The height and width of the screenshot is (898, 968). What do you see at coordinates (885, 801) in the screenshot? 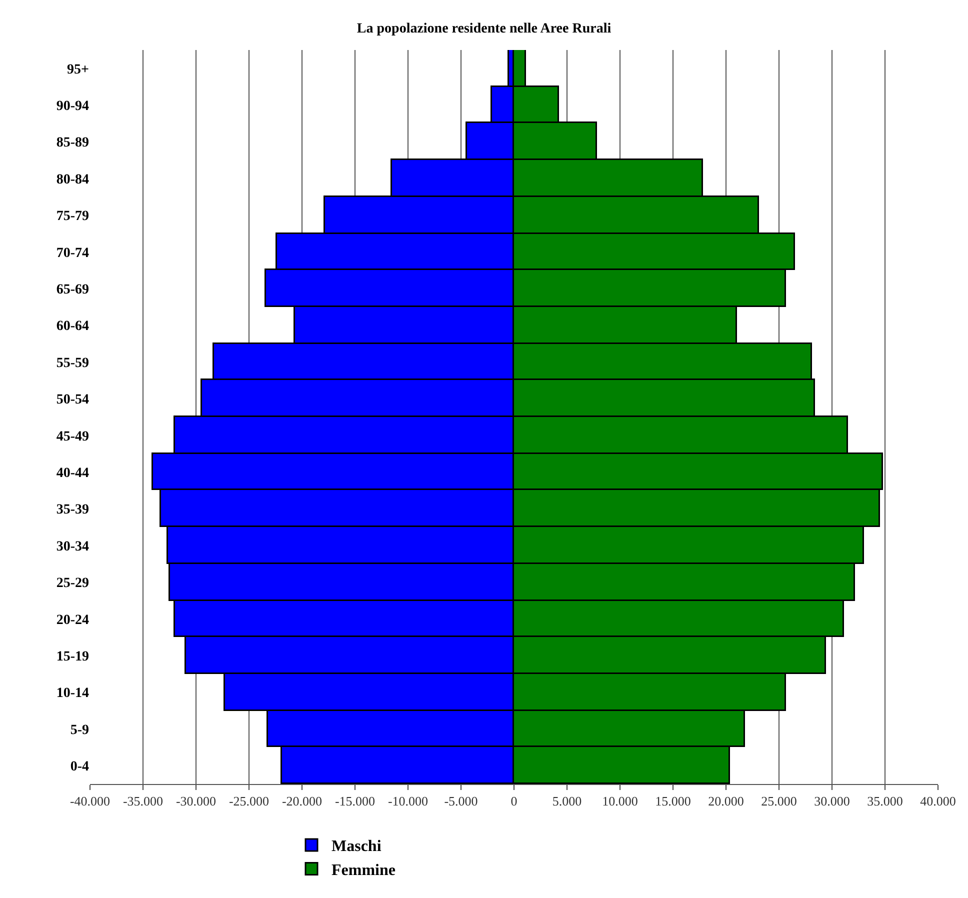
I see `x-tick-label: 35.000` at bounding box center [885, 801].